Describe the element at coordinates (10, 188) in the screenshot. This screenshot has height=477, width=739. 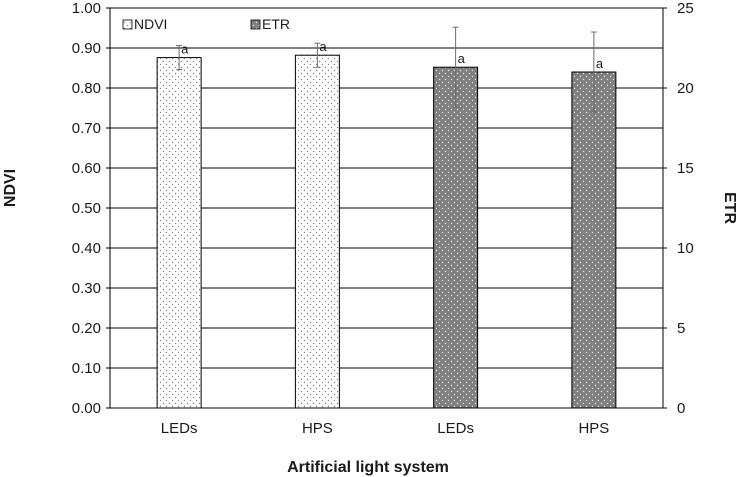
I see `y-axis-title: NDVI` at that location.